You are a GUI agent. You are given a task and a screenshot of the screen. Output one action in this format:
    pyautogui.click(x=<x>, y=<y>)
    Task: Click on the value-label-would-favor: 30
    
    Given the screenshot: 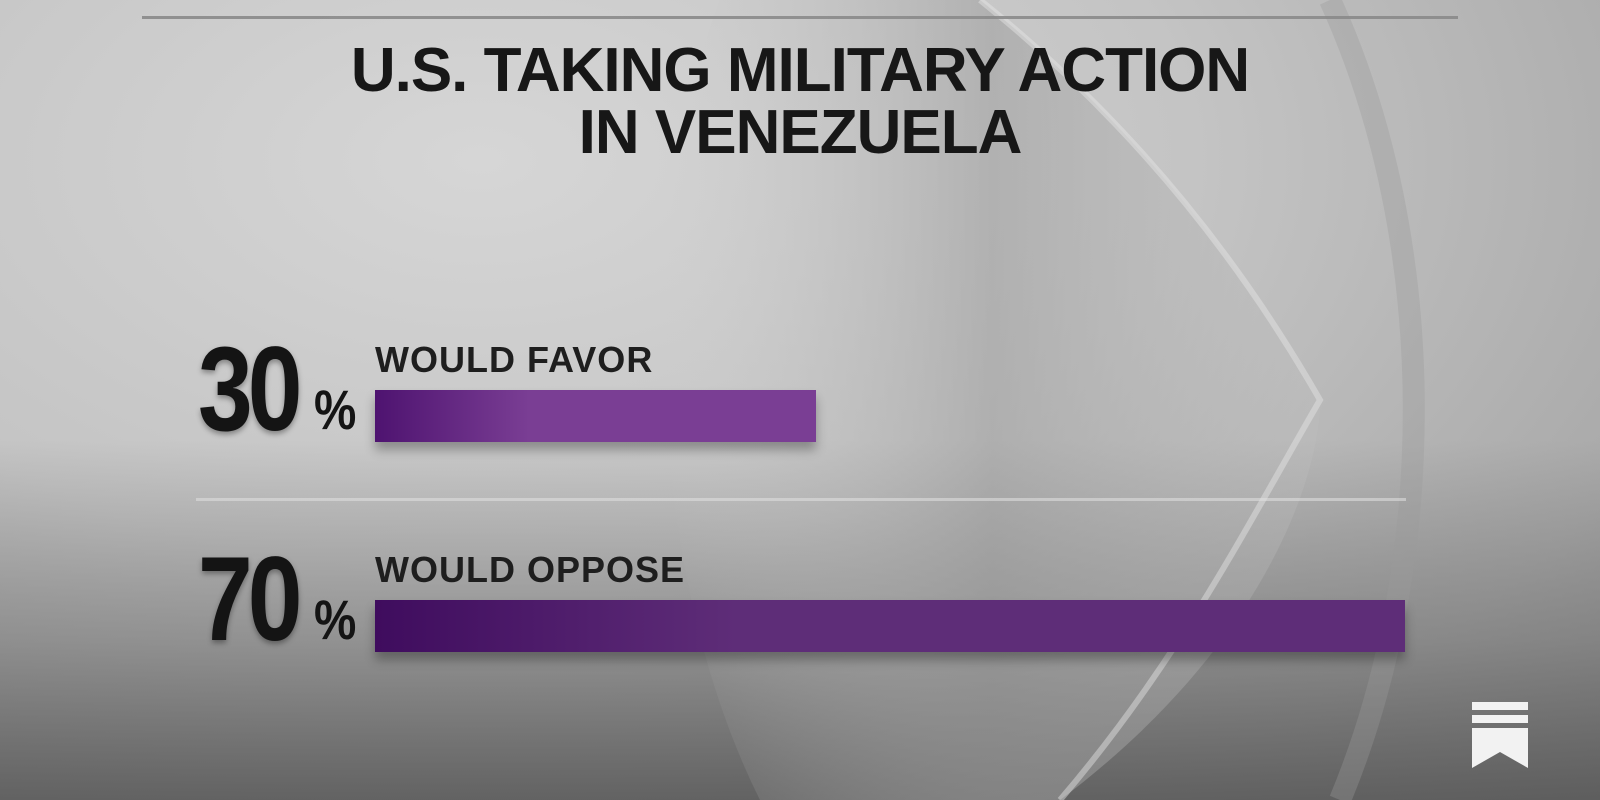 What is the action you would take?
    pyautogui.click(x=250, y=389)
    